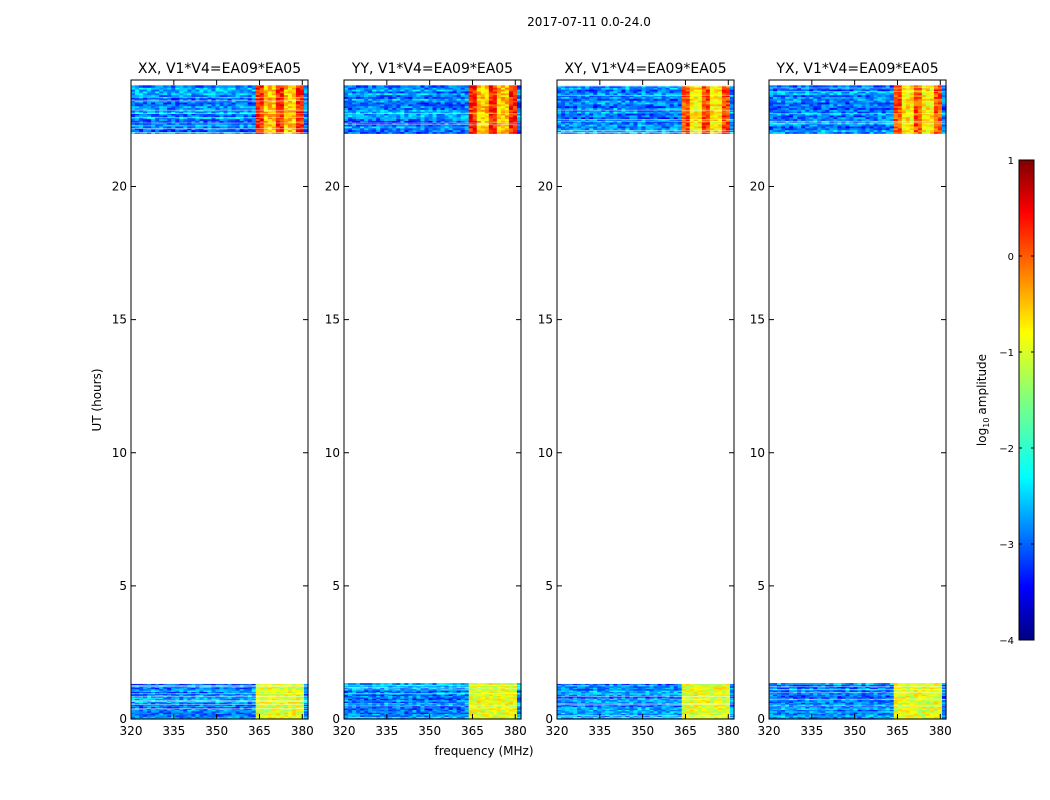  Describe the element at coordinates (515, 731) in the screenshot. I see `x-tick-label: 380` at that location.